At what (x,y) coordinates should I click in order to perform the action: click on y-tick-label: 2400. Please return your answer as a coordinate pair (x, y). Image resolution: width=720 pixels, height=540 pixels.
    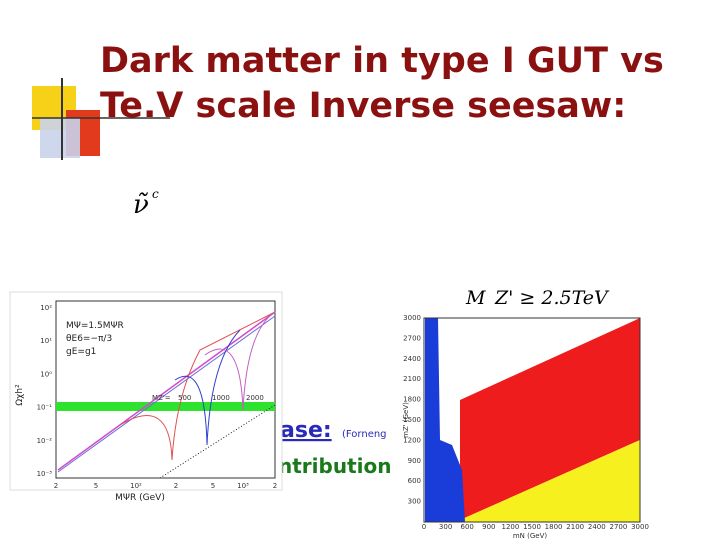
    Looking at the image, I should click on (412, 359).